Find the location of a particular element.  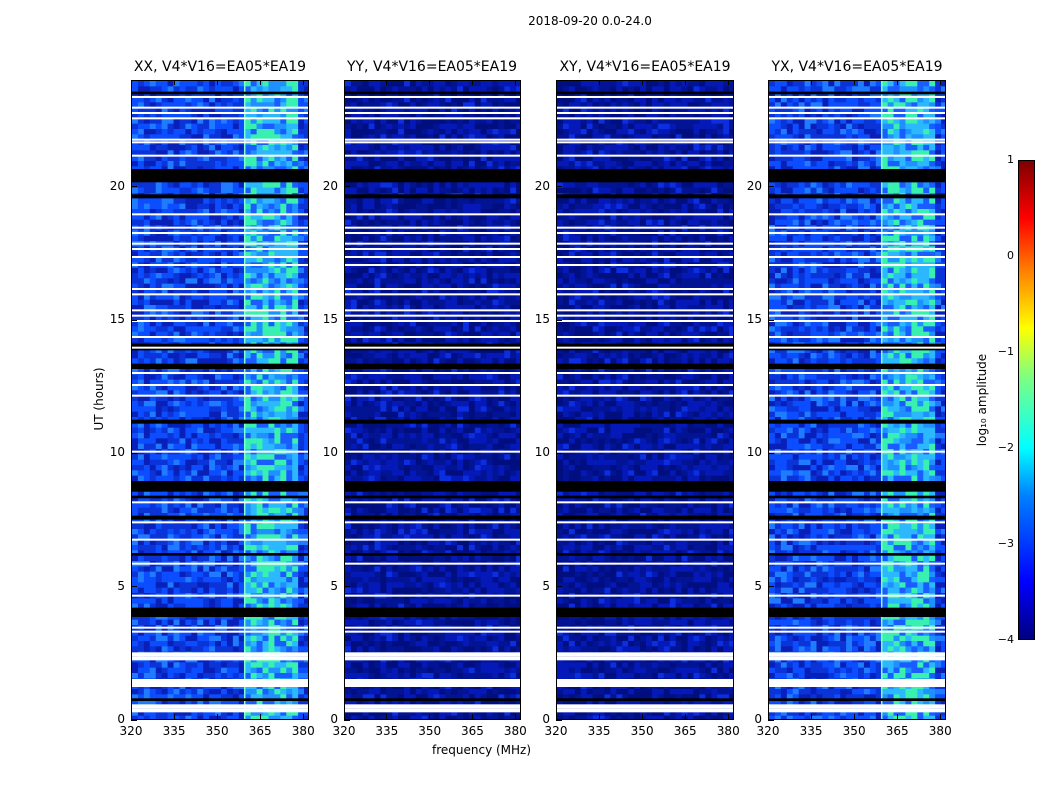

panel-title-xx: XX, V4*V16=EA05*EA19 is located at coordinates (220, 67).